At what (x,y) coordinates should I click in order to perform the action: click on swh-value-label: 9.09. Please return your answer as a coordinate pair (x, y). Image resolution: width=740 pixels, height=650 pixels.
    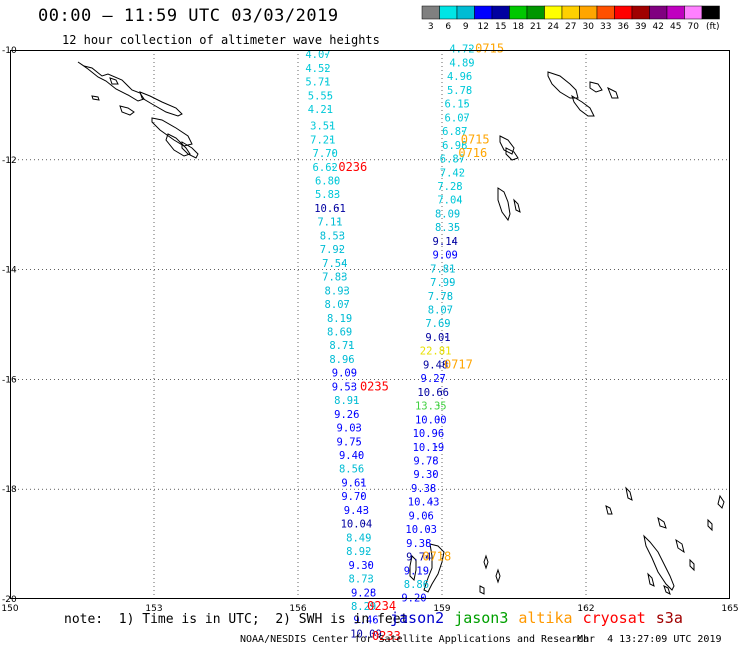
    Looking at the image, I should click on (344, 374).